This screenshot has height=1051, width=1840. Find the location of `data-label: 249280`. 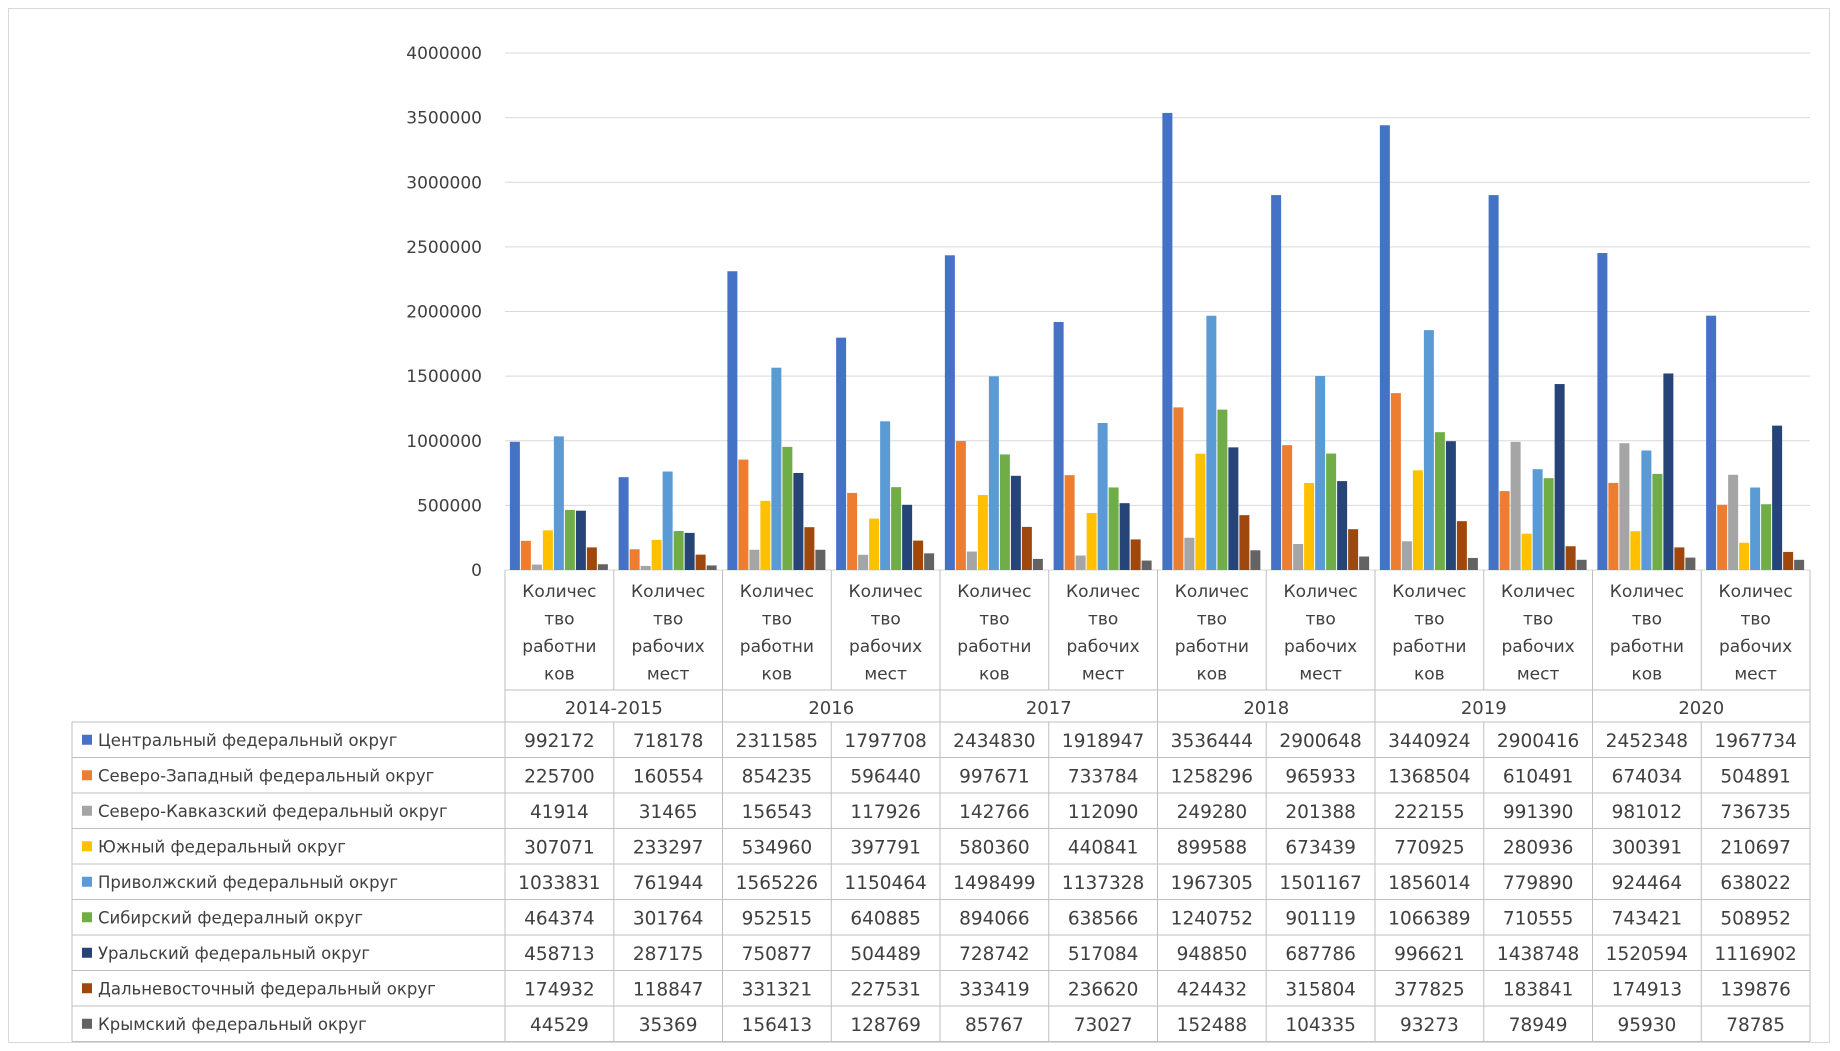

data-label: 249280 is located at coordinates (1212, 812).